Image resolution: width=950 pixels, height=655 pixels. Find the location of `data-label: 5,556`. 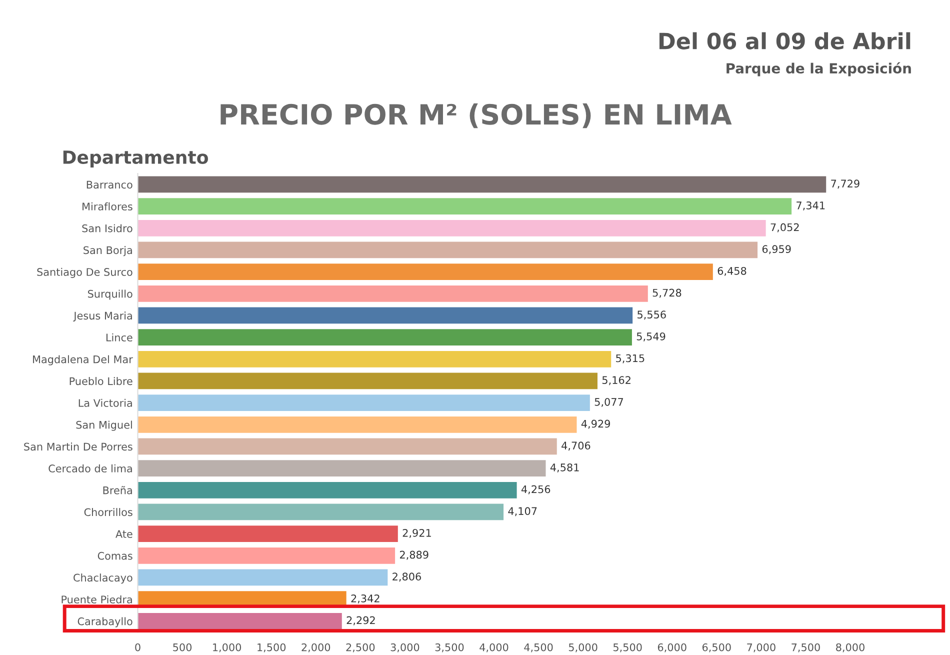

data-label: 5,556 is located at coordinates (652, 315).